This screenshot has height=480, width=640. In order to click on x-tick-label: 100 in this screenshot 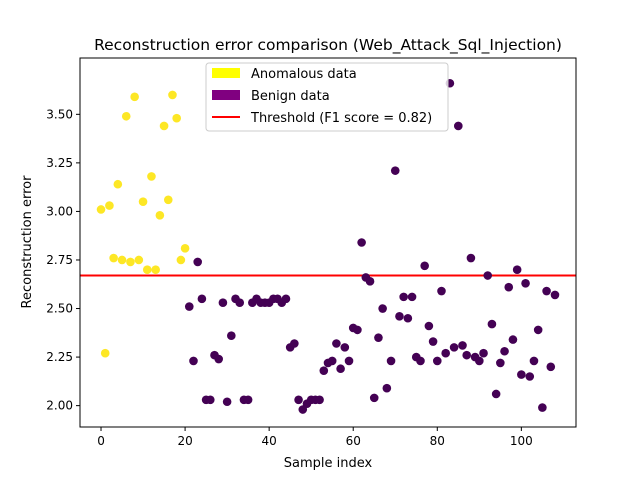, I will do `click(521, 441)`.